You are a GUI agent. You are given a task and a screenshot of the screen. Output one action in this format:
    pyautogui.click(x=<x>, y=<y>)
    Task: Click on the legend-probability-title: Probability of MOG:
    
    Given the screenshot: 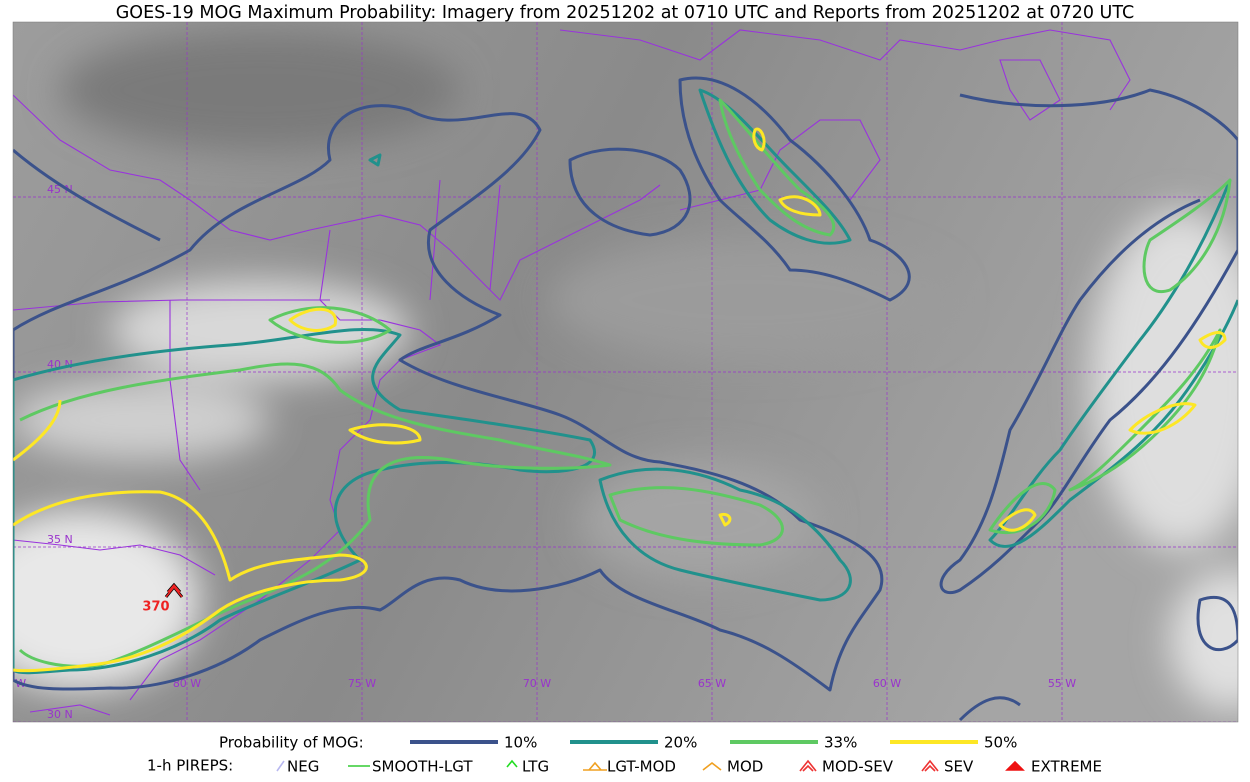 What is the action you would take?
    pyautogui.click(x=291, y=743)
    